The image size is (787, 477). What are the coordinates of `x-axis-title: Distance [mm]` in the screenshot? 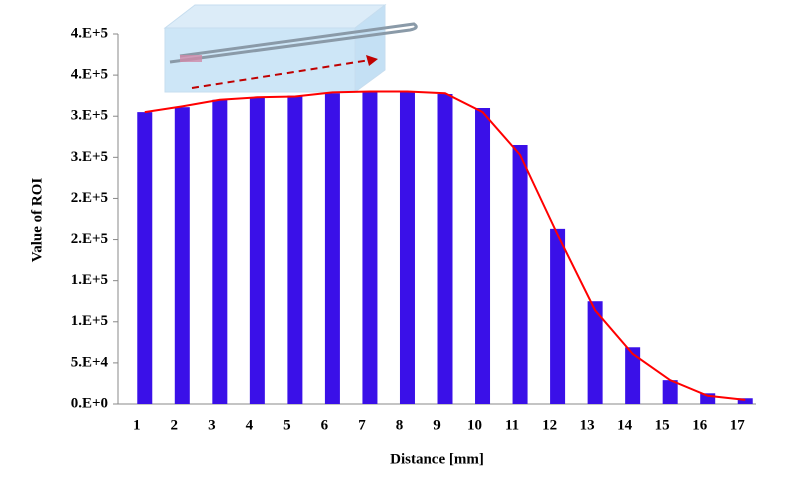 It's located at (437, 459).